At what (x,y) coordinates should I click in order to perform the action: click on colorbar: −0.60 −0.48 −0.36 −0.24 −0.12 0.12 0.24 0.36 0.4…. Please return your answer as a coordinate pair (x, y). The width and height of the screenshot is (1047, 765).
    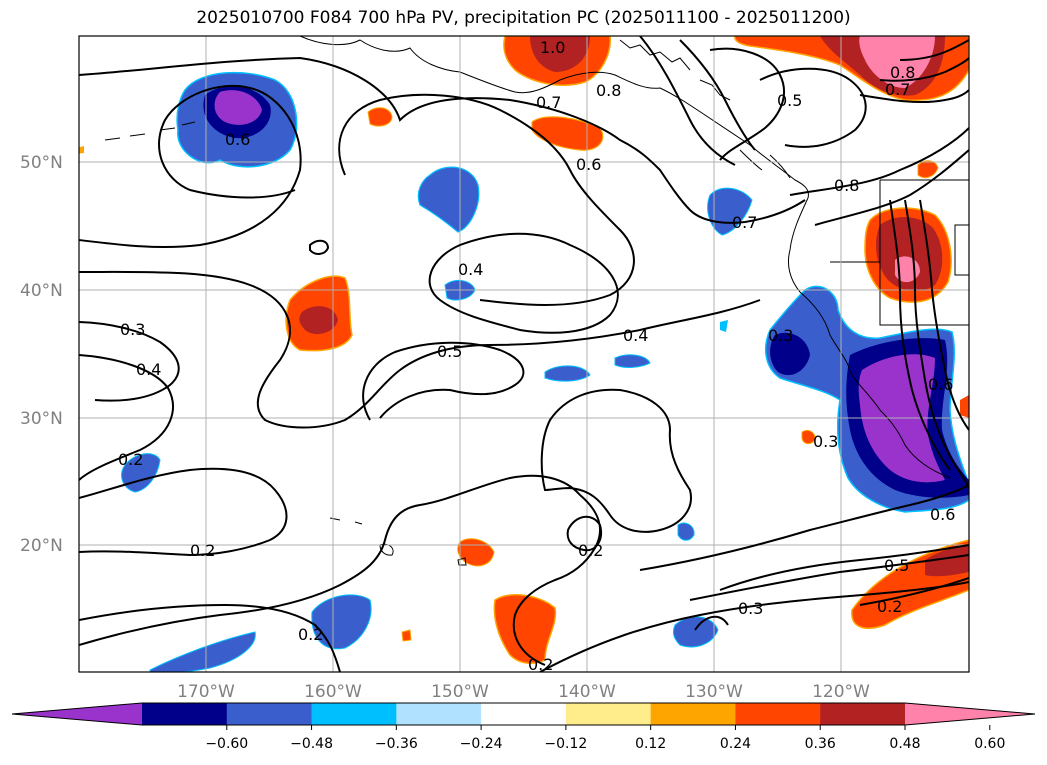
    Looking at the image, I should click on (523, 727).